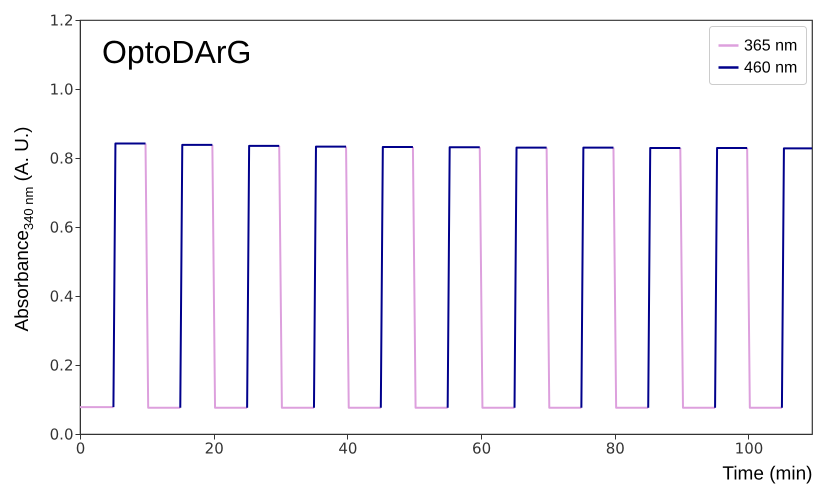 The height and width of the screenshot is (501, 835). I want to click on y-tick-label: 1.0, so click(62, 89).